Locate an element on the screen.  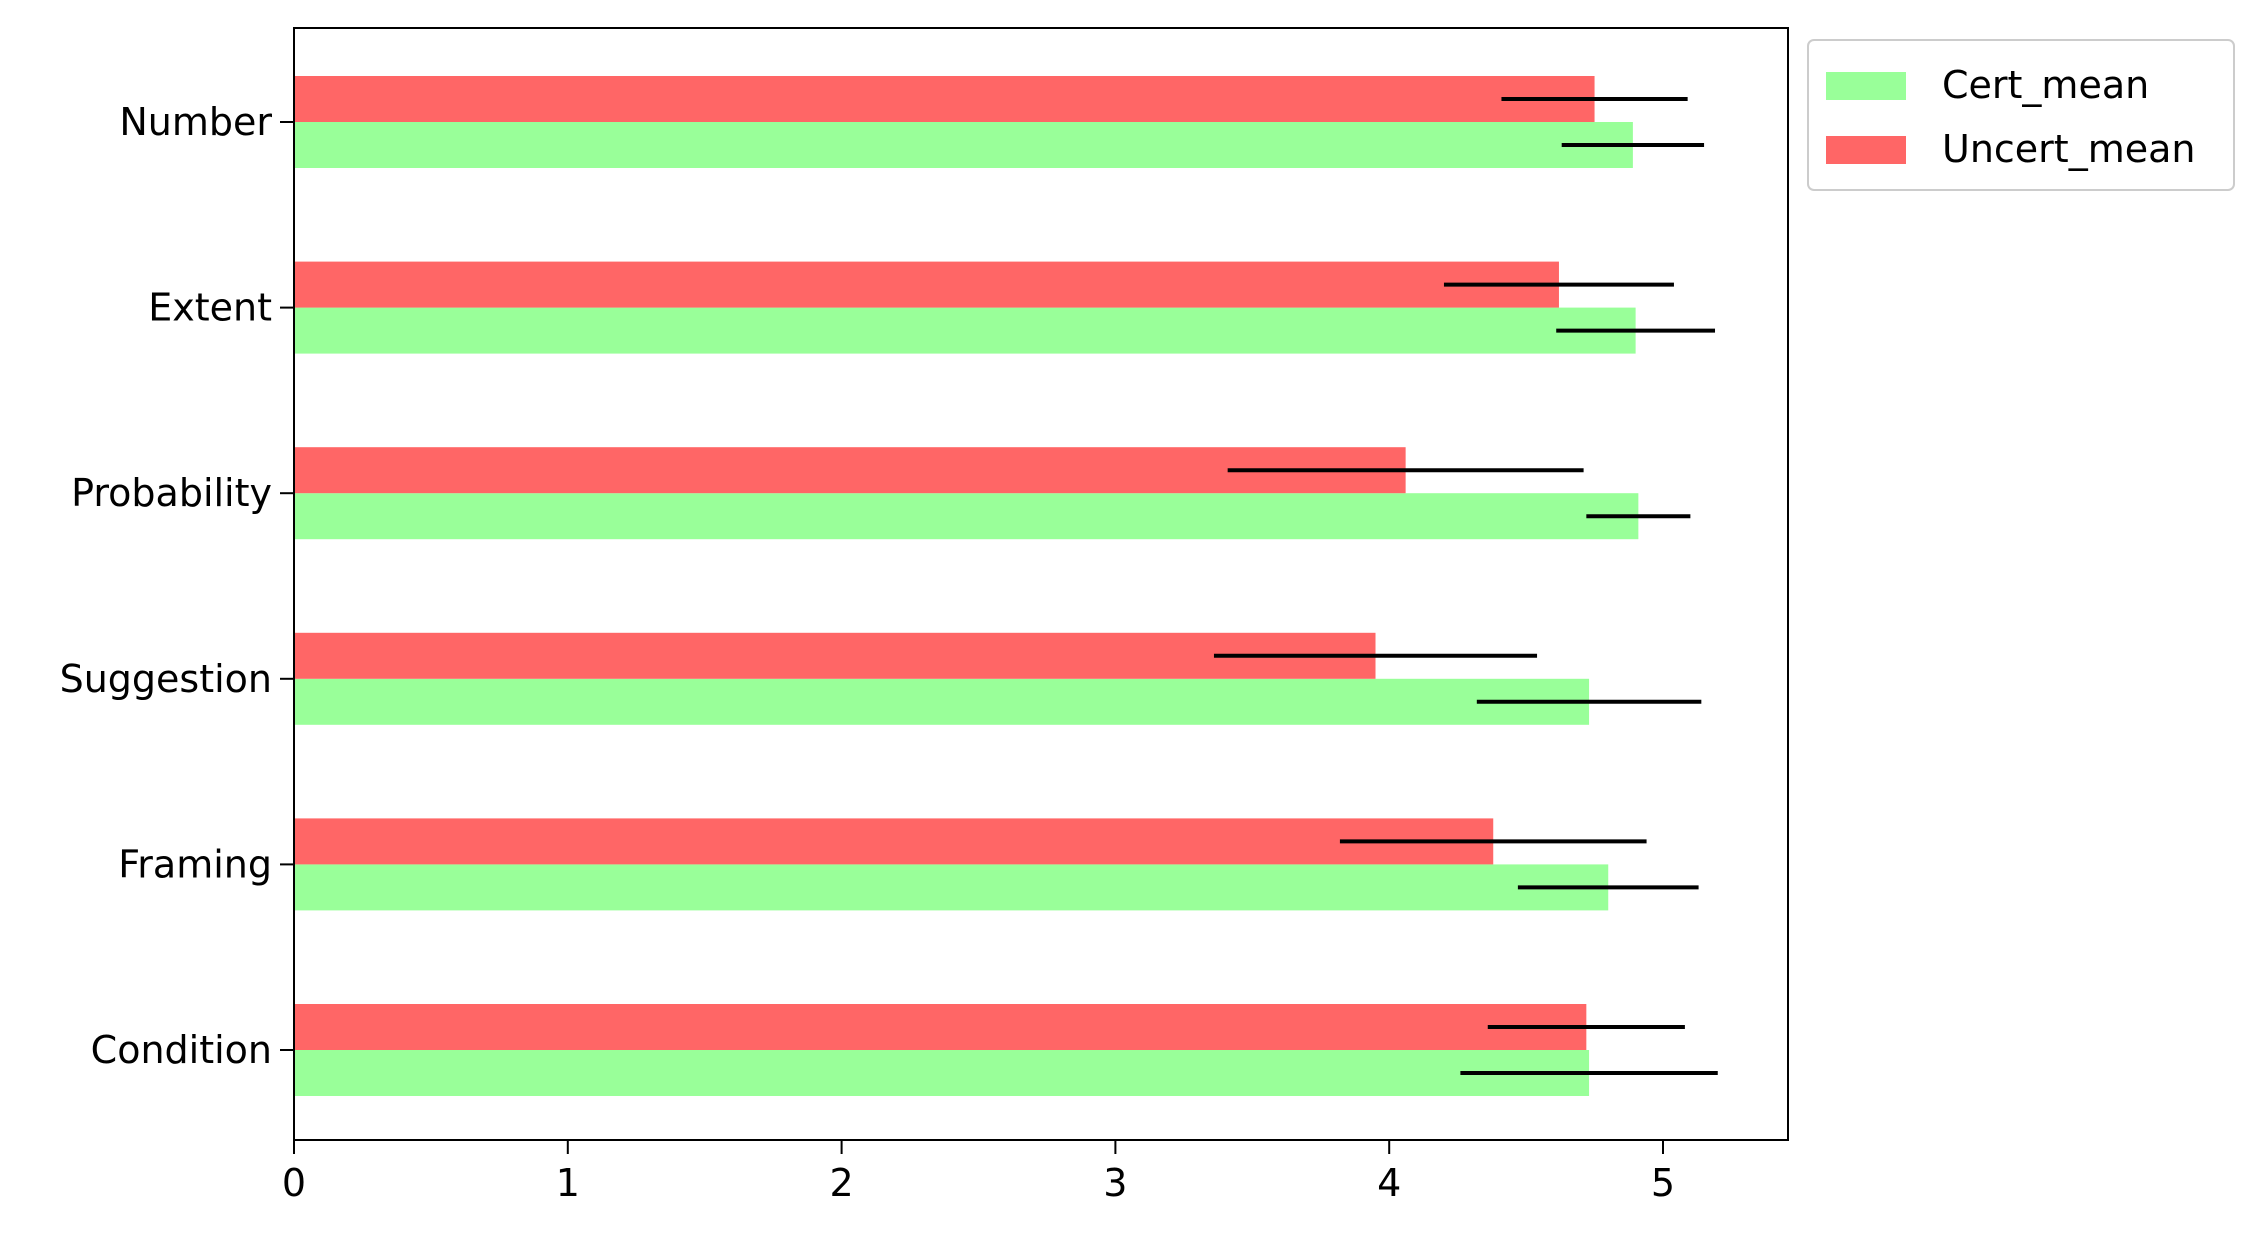
bar-uncert-mean-framing is located at coordinates (894, 841).